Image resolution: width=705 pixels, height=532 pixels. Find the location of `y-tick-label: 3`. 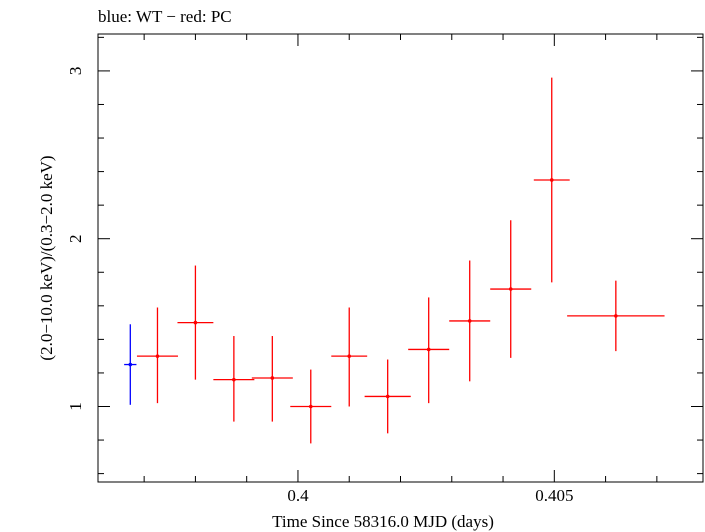

y-tick-label: 3 is located at coordinates (75, 71).